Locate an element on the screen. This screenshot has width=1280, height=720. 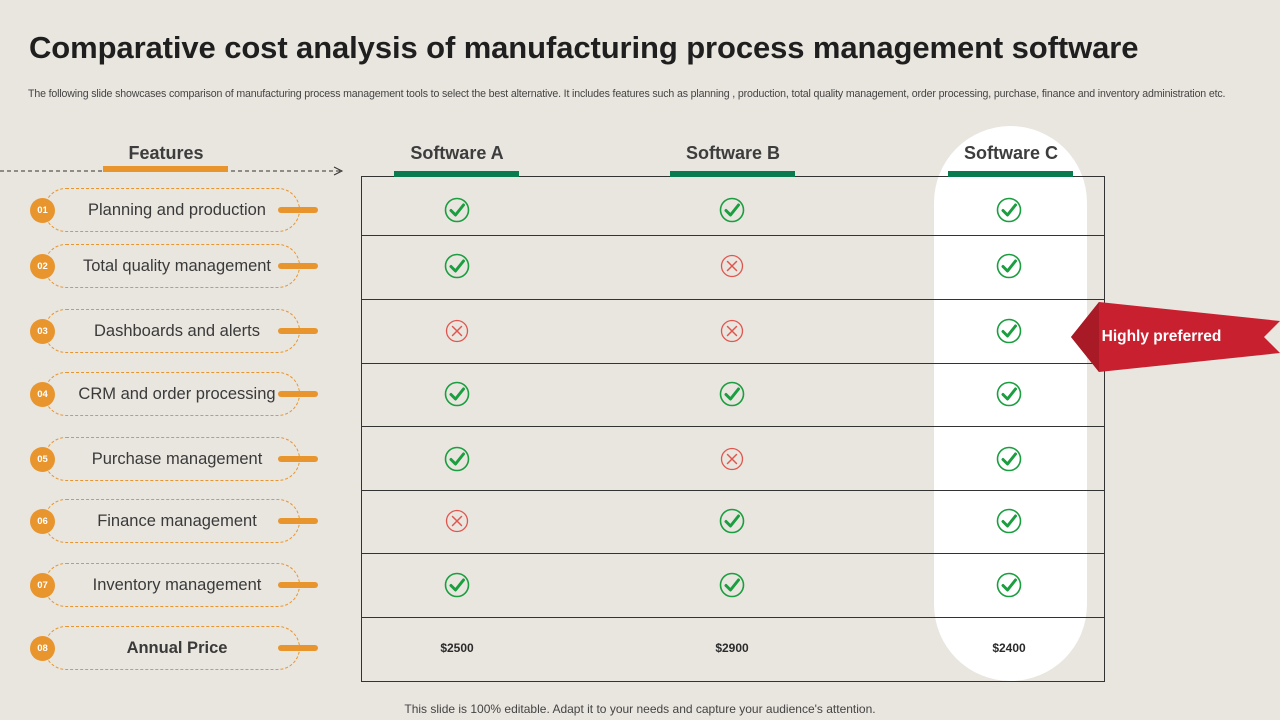
annual-price: $2400 is located at coordinates (1009, 648).